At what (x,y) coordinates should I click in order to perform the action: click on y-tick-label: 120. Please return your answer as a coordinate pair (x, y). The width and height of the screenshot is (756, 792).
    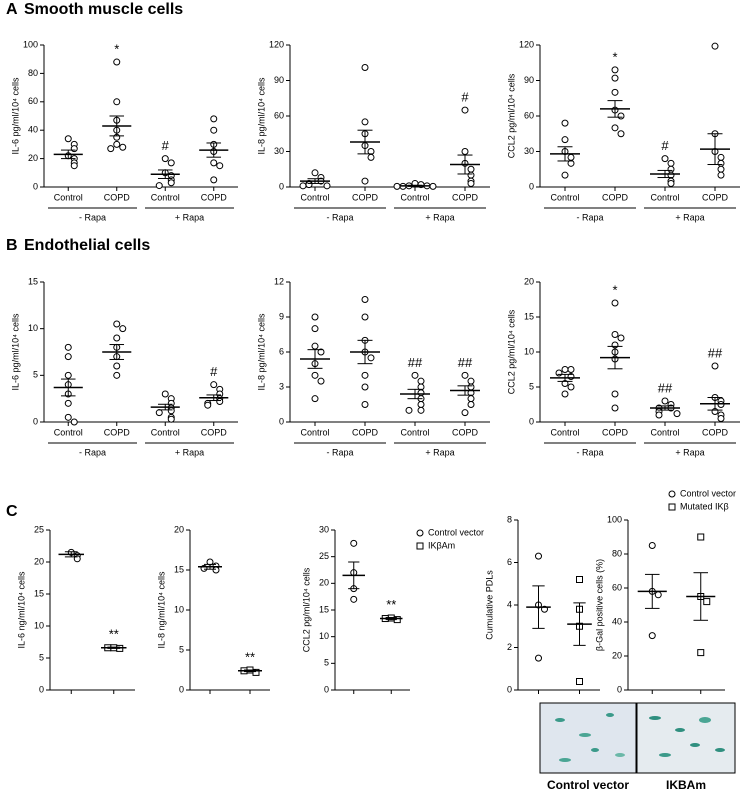
    Looking at the image, I should click on (276, 44).